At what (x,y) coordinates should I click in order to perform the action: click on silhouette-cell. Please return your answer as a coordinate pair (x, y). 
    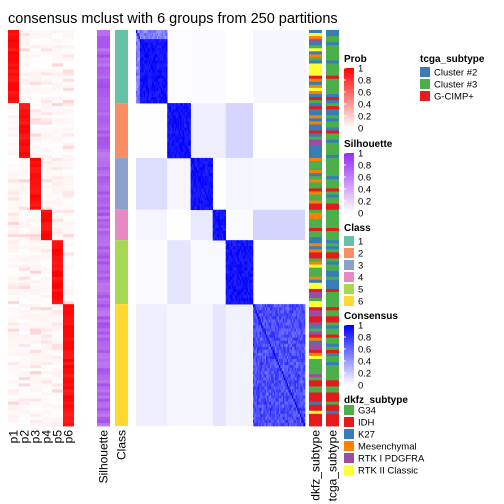
    Looking at the image, I should click on (103, 385).